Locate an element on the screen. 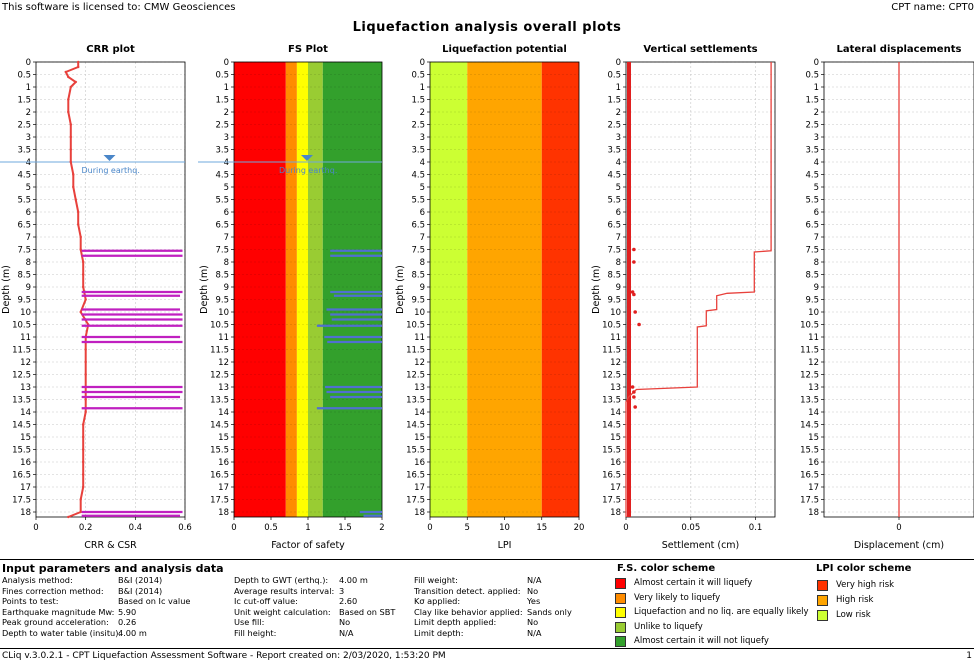 The width and height of the screenshot is (974, 664). legend-label: Low risk is located at coordinates (853, 615).